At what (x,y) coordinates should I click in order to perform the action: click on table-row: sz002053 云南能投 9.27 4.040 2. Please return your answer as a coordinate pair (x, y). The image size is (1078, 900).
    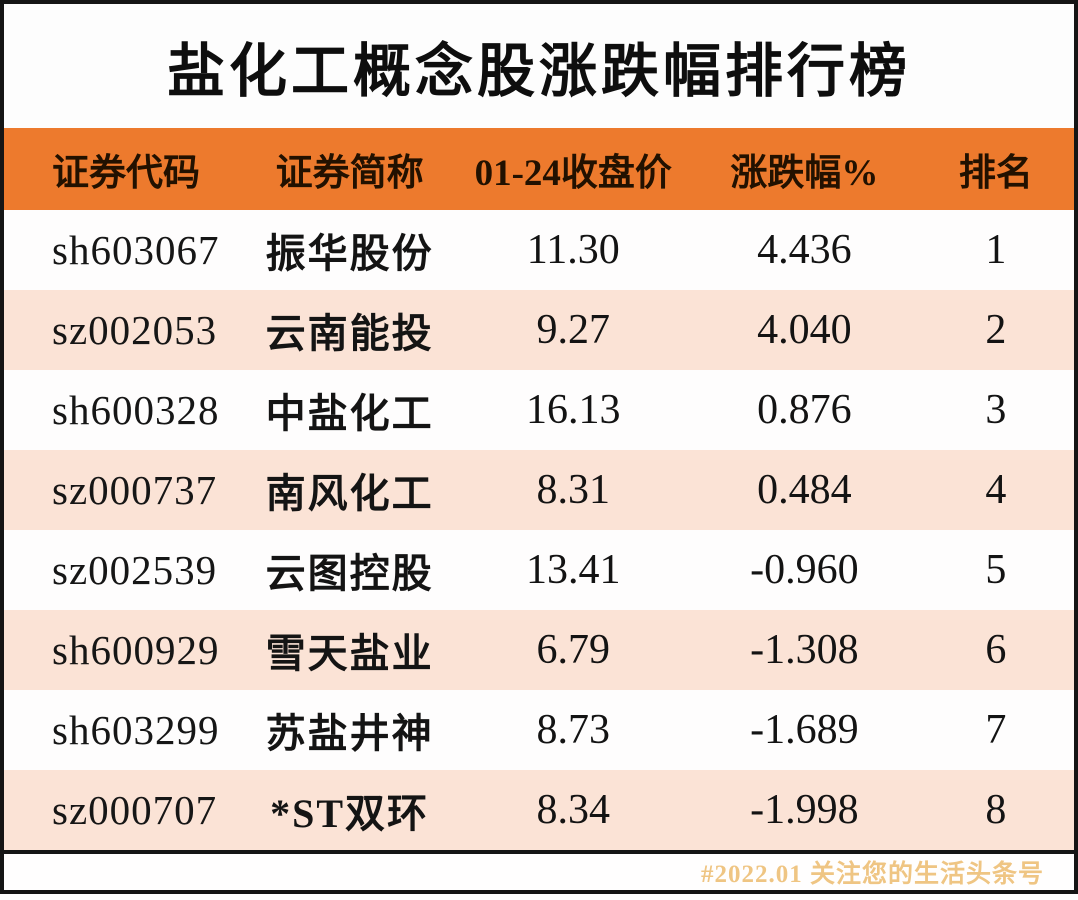
    Looking at the image, I should click on (539, 330).